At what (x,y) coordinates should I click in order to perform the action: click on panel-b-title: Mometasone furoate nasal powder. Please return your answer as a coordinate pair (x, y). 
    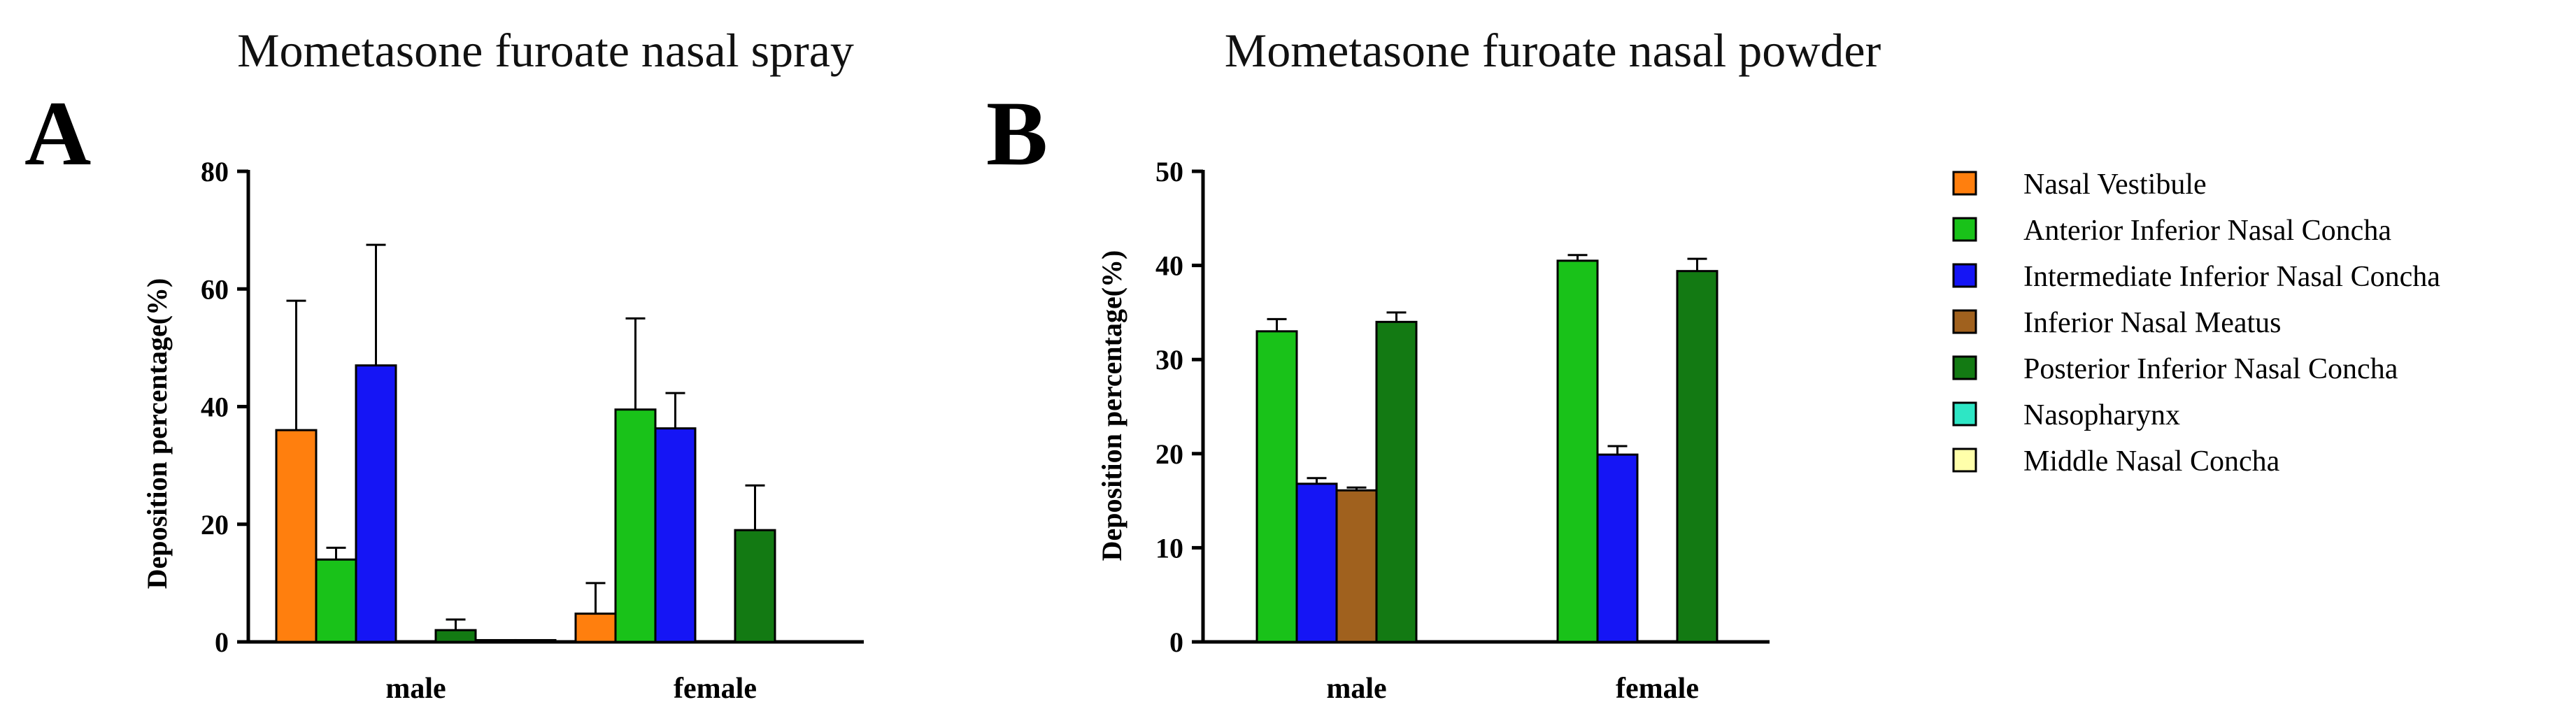
    Looking at the image, I should click on (1553, 50).